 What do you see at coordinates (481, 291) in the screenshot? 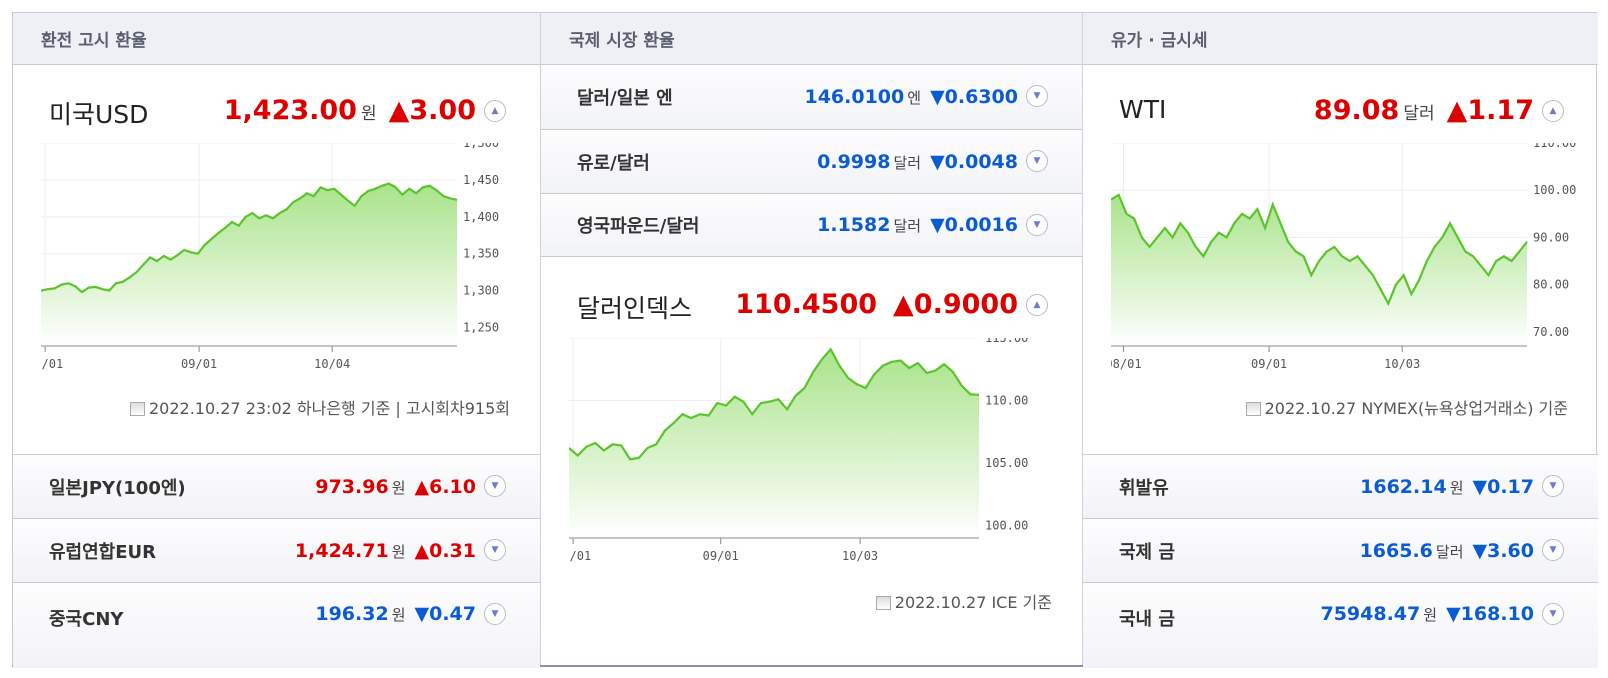
I see `y-tick-label: 1,300` at bounding box center [481, 291].